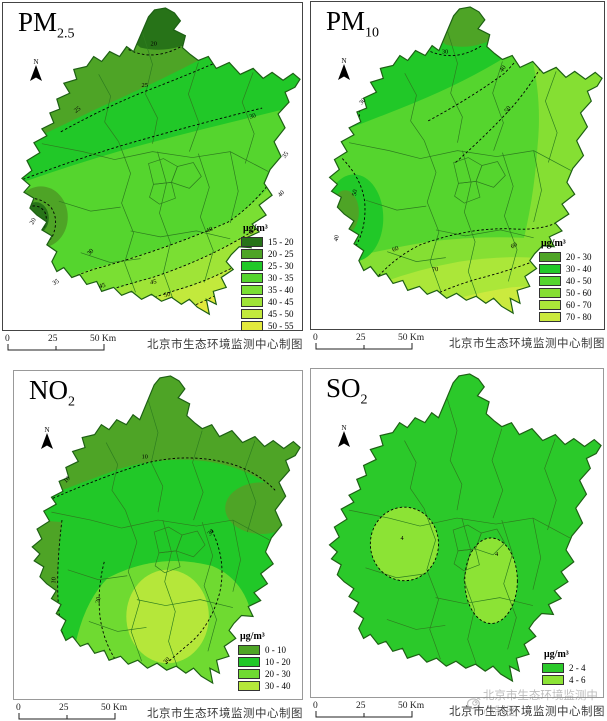  I want to click on footer-no2: 0 25 50 Km 北京市生态环境监测中心制图, so click(159, 711).